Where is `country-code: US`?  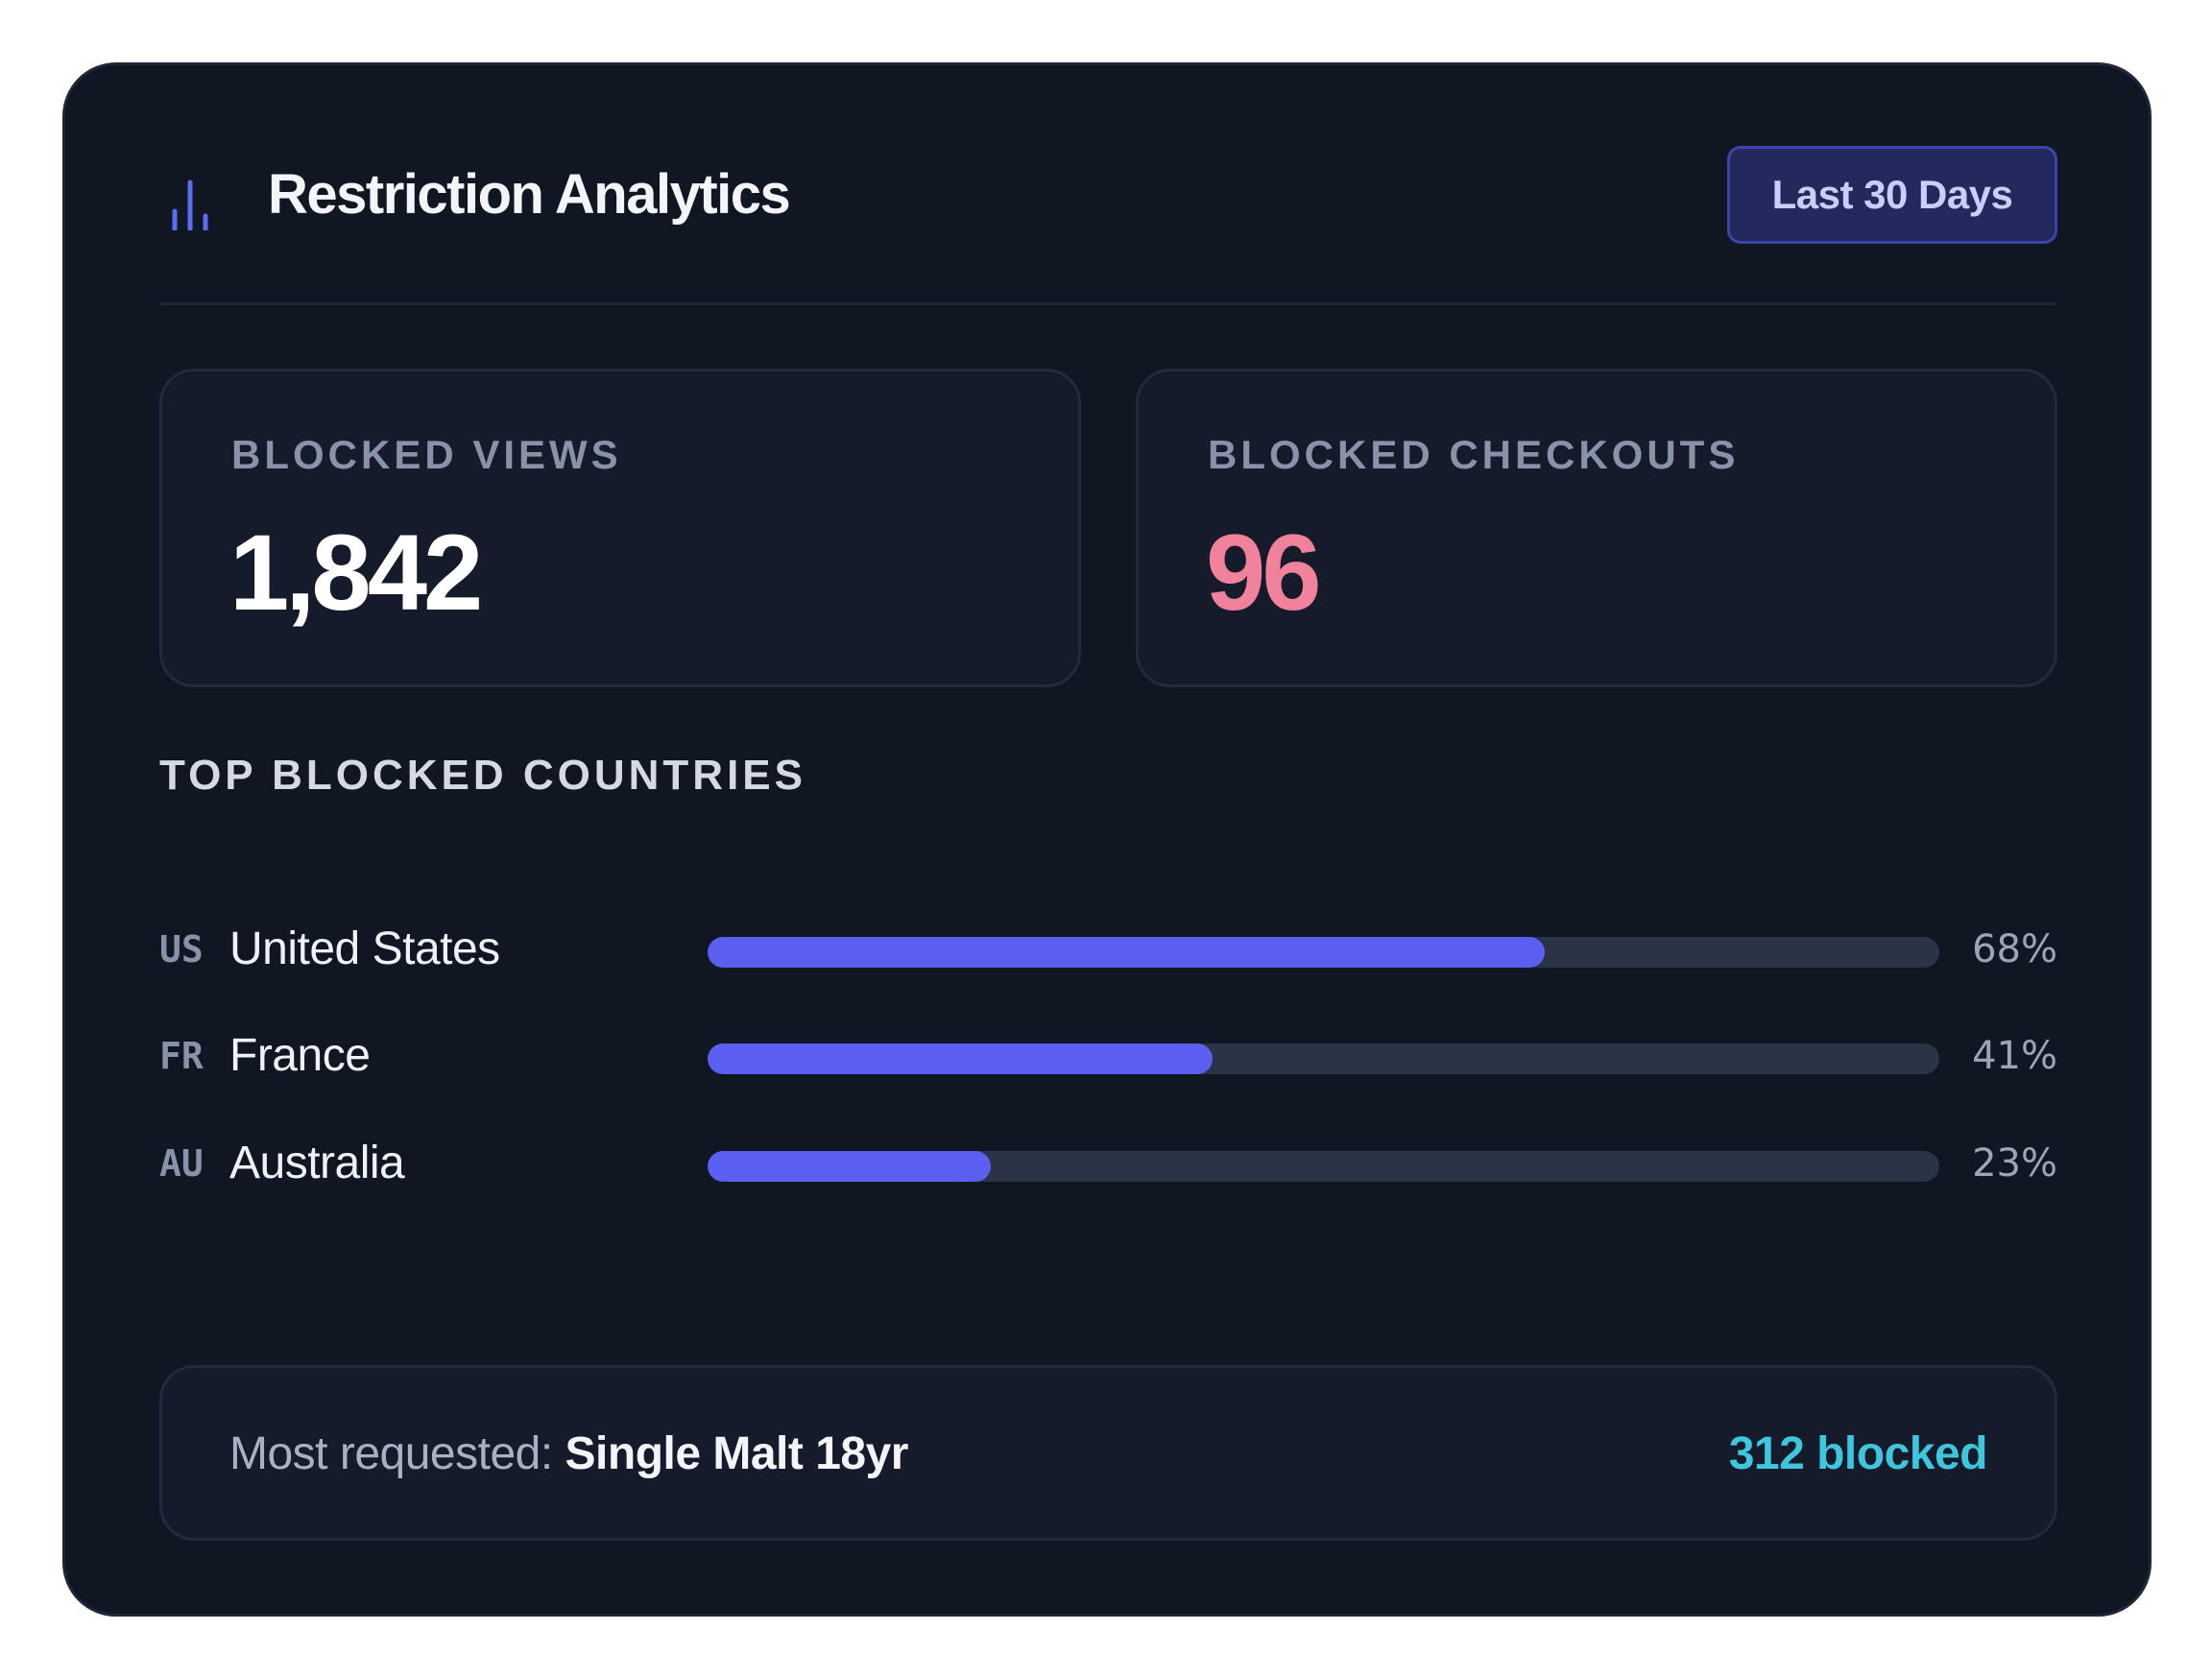
country-code: US is located at coordinates (182, 949).